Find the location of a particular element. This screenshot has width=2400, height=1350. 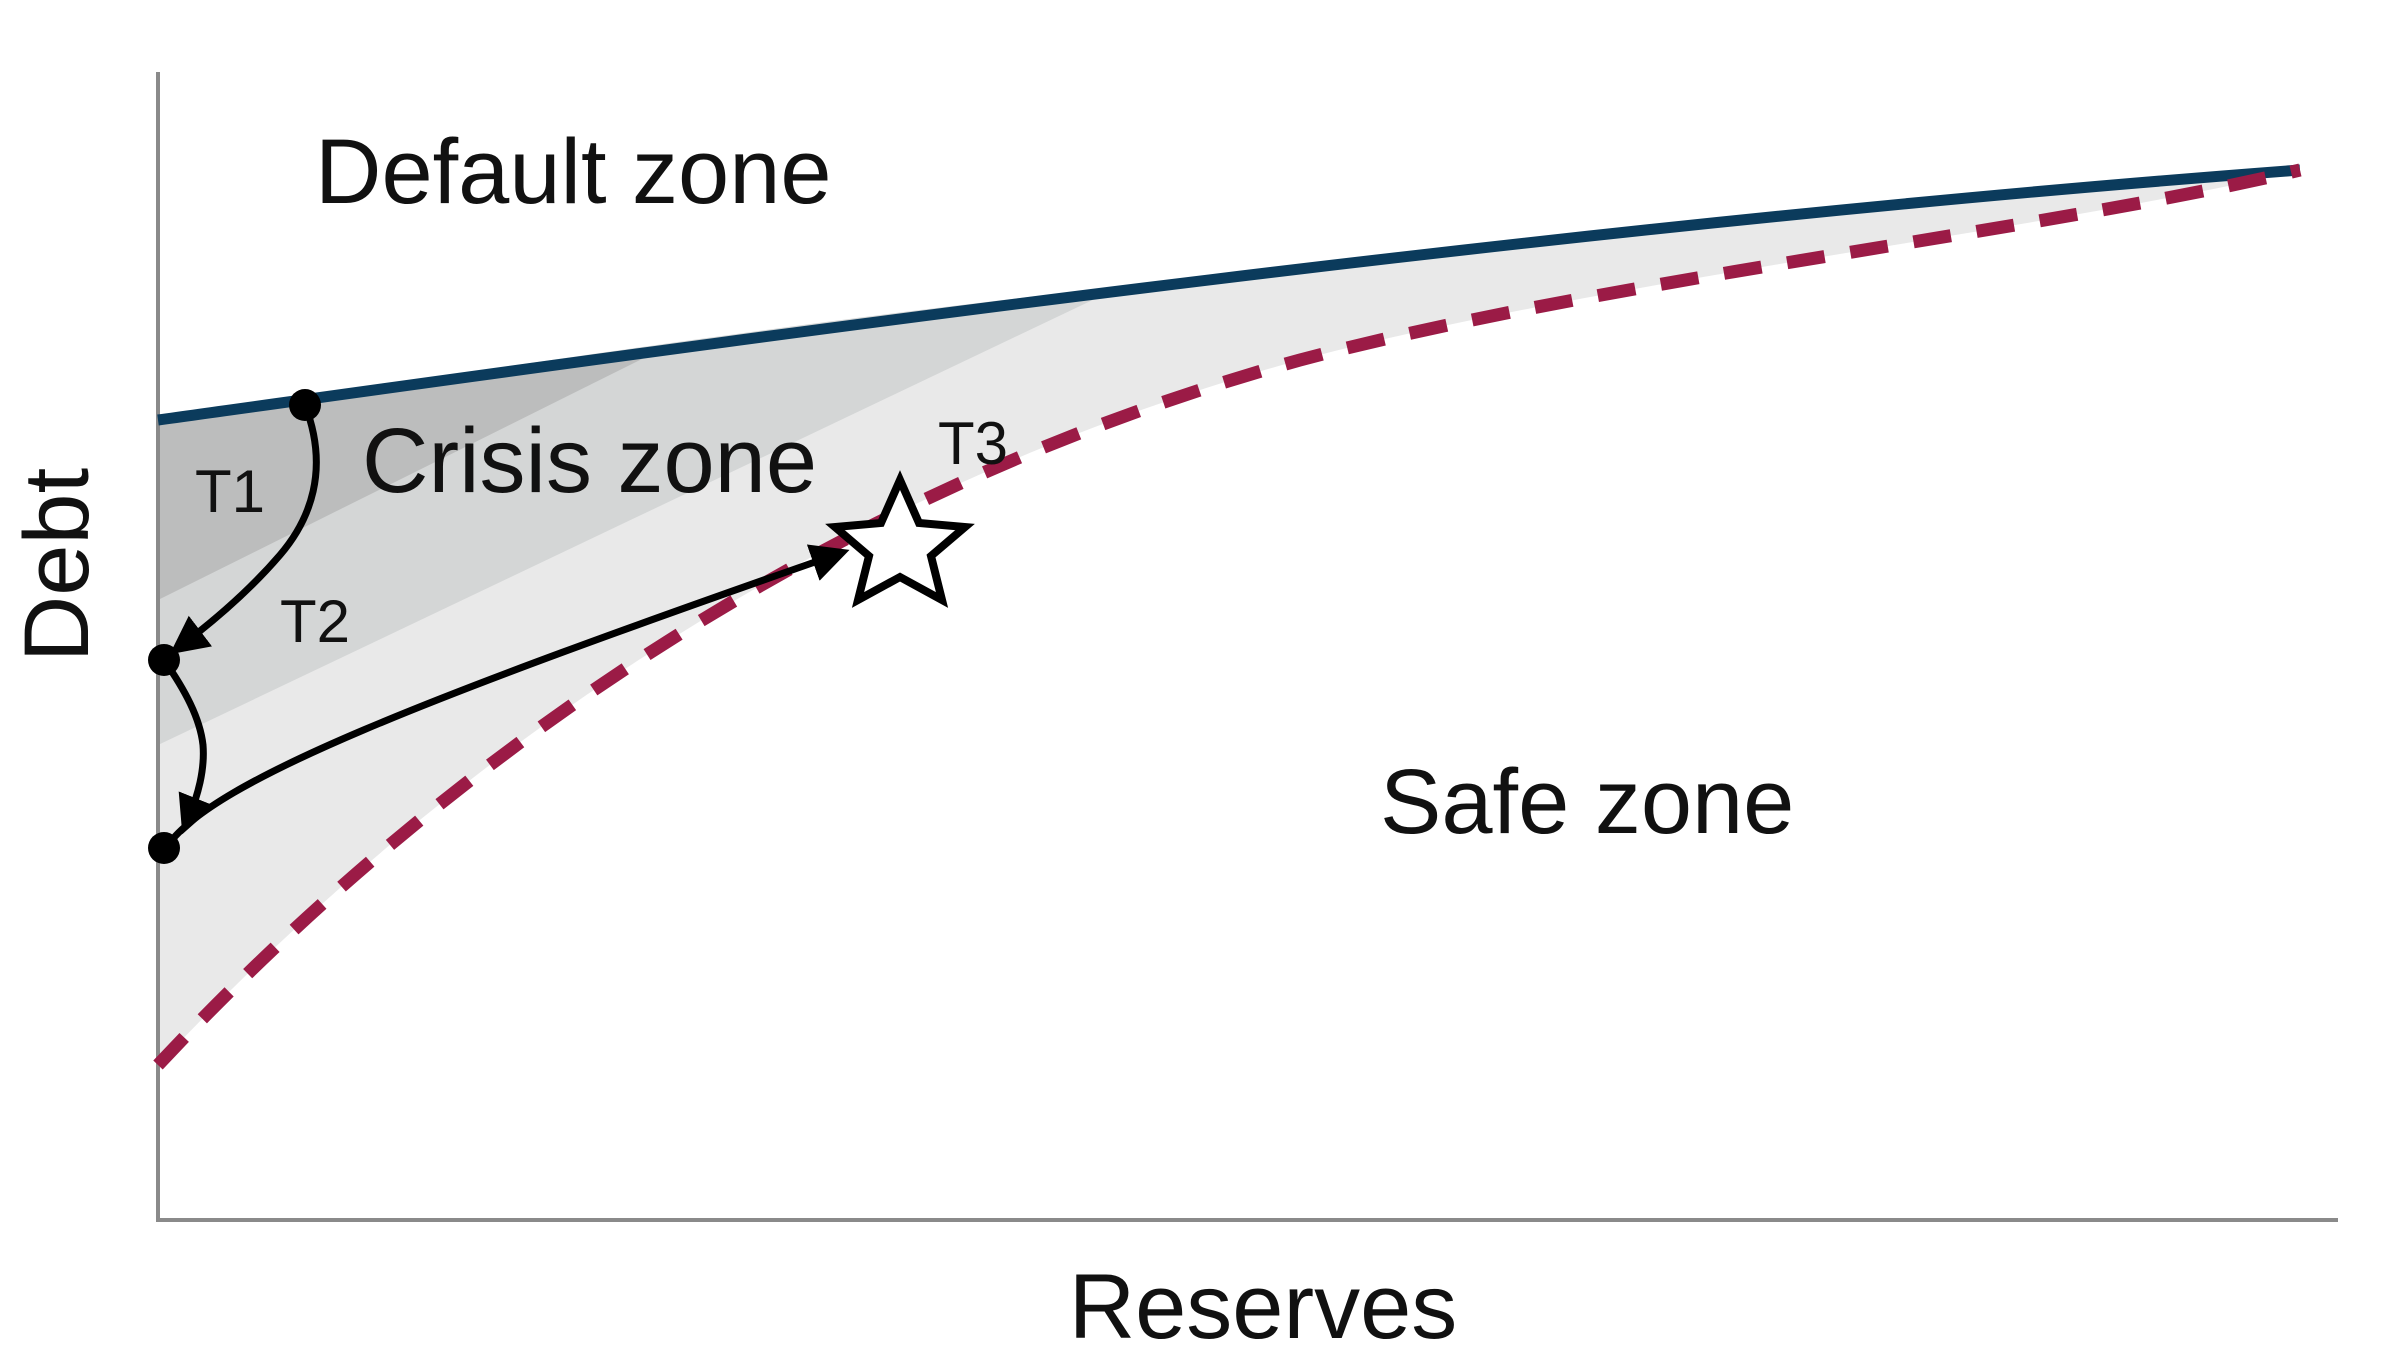

t3-label: T3 is located at coordinates (973, 443).